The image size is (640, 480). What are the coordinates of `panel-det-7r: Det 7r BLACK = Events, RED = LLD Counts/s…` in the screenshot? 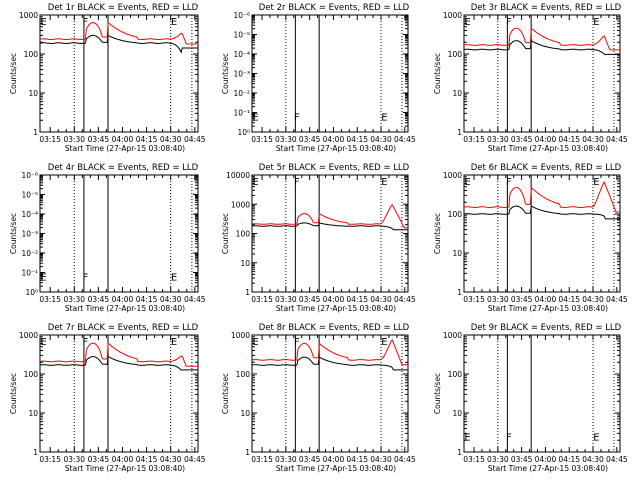 It's located at (107, 398).